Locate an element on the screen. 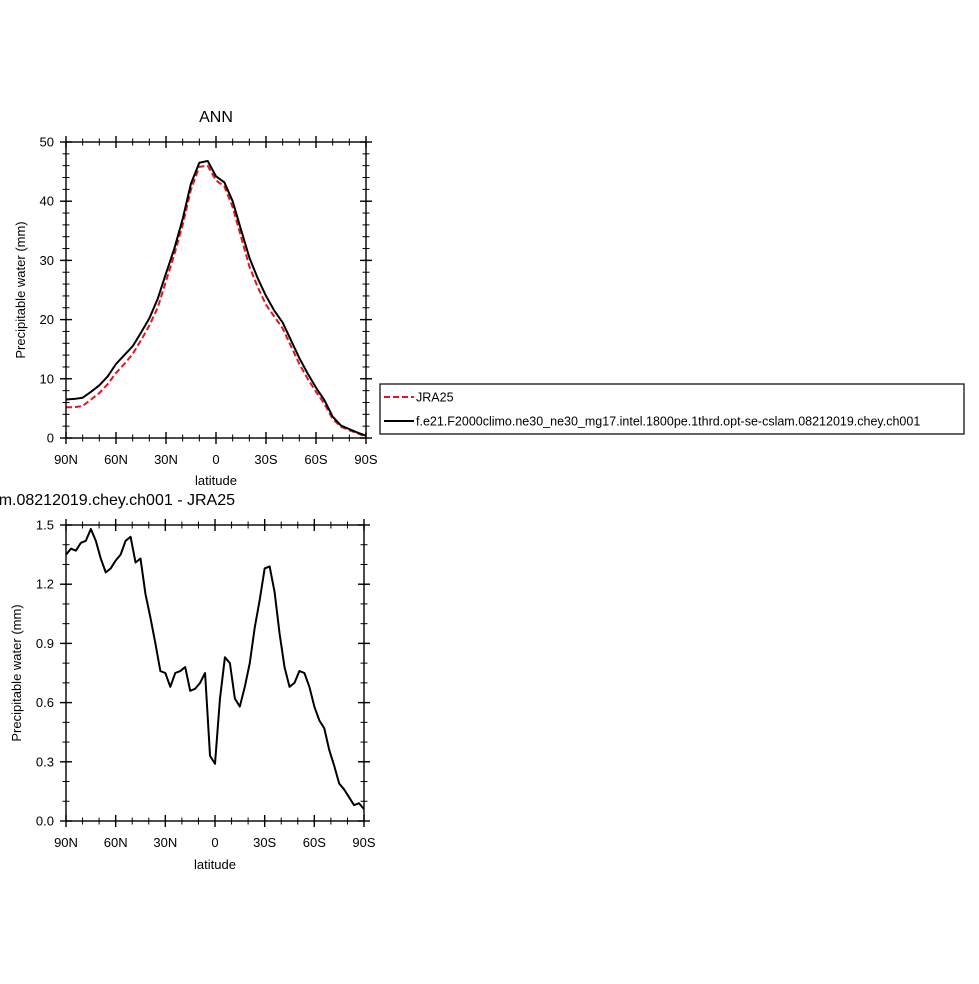 This screenshot has height=984, width=979. y-tick-label: 20 is located at coordinates (47, 319).